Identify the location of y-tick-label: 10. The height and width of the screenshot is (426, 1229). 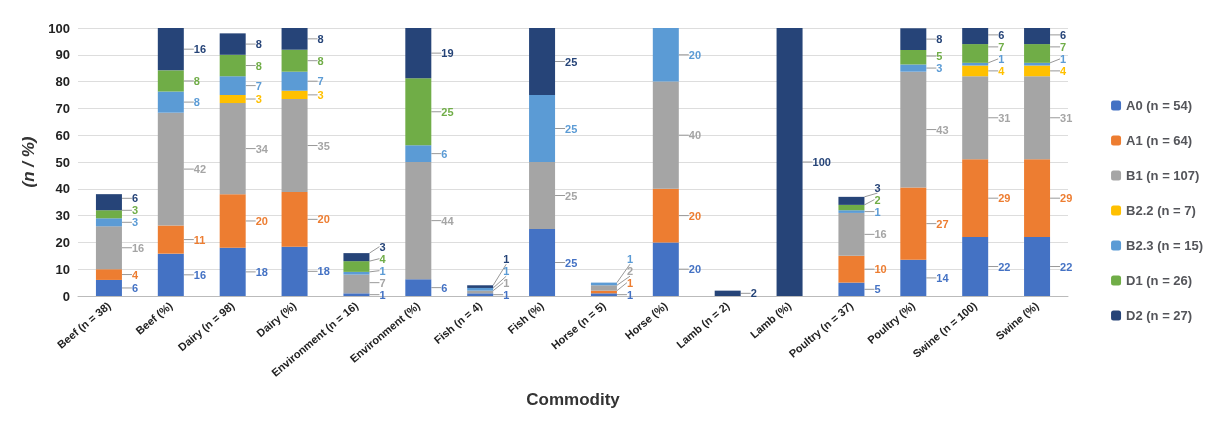
(62, 269).